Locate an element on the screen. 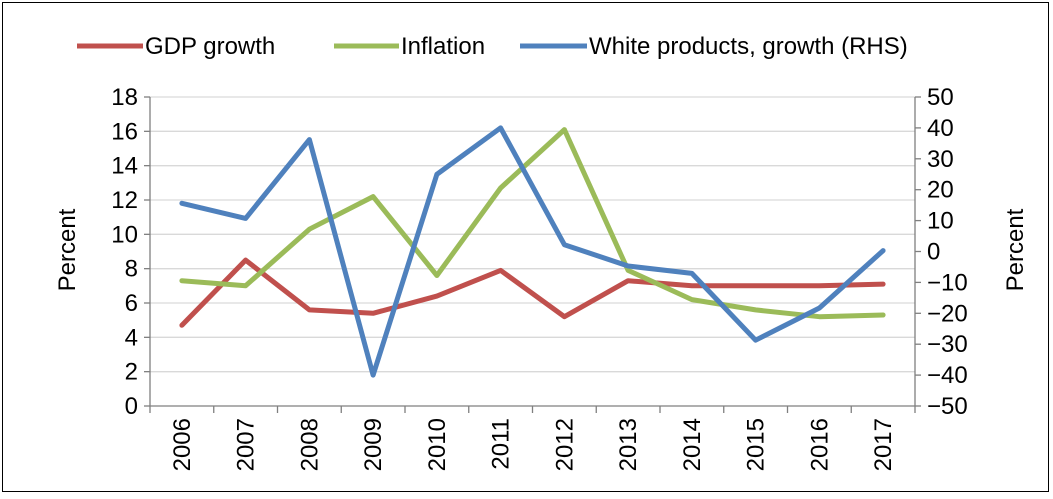  y-right-tick-label: 30 is located at coordinates (940, 159).